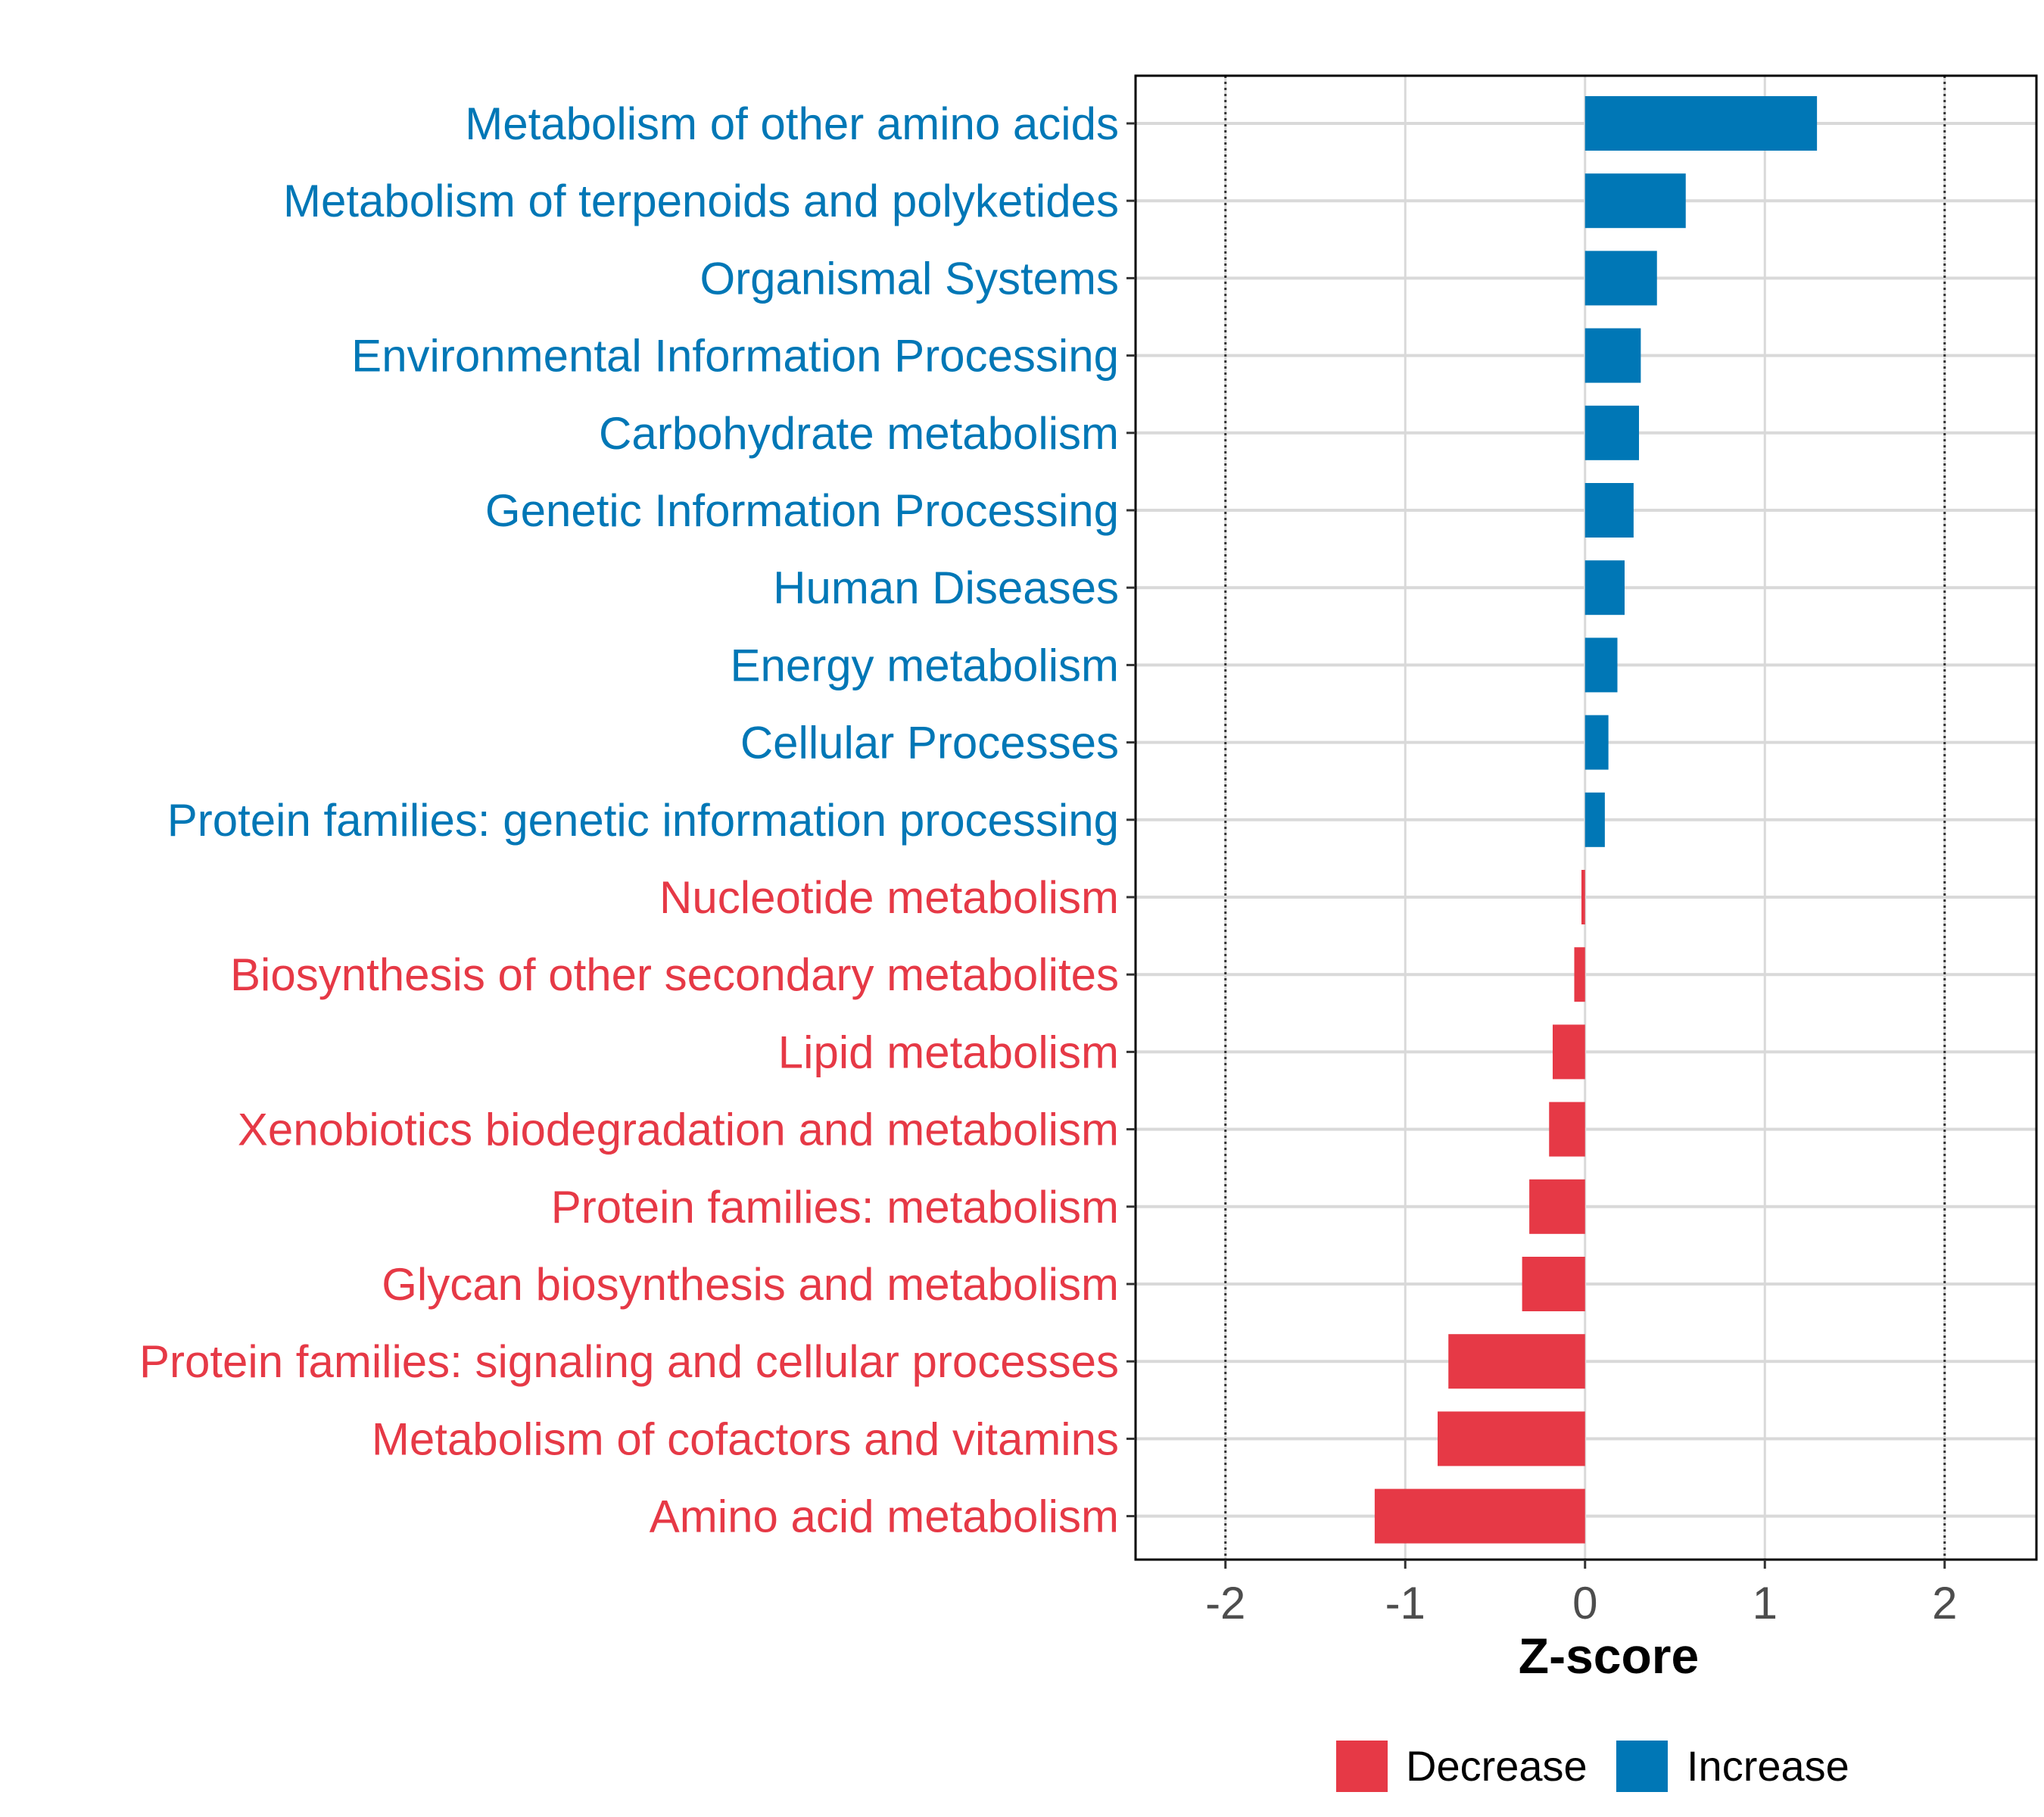  Describe the element at coordinates (1609, 1656) in the screenshot. I see `x-axis-title: Z-score` at that location.